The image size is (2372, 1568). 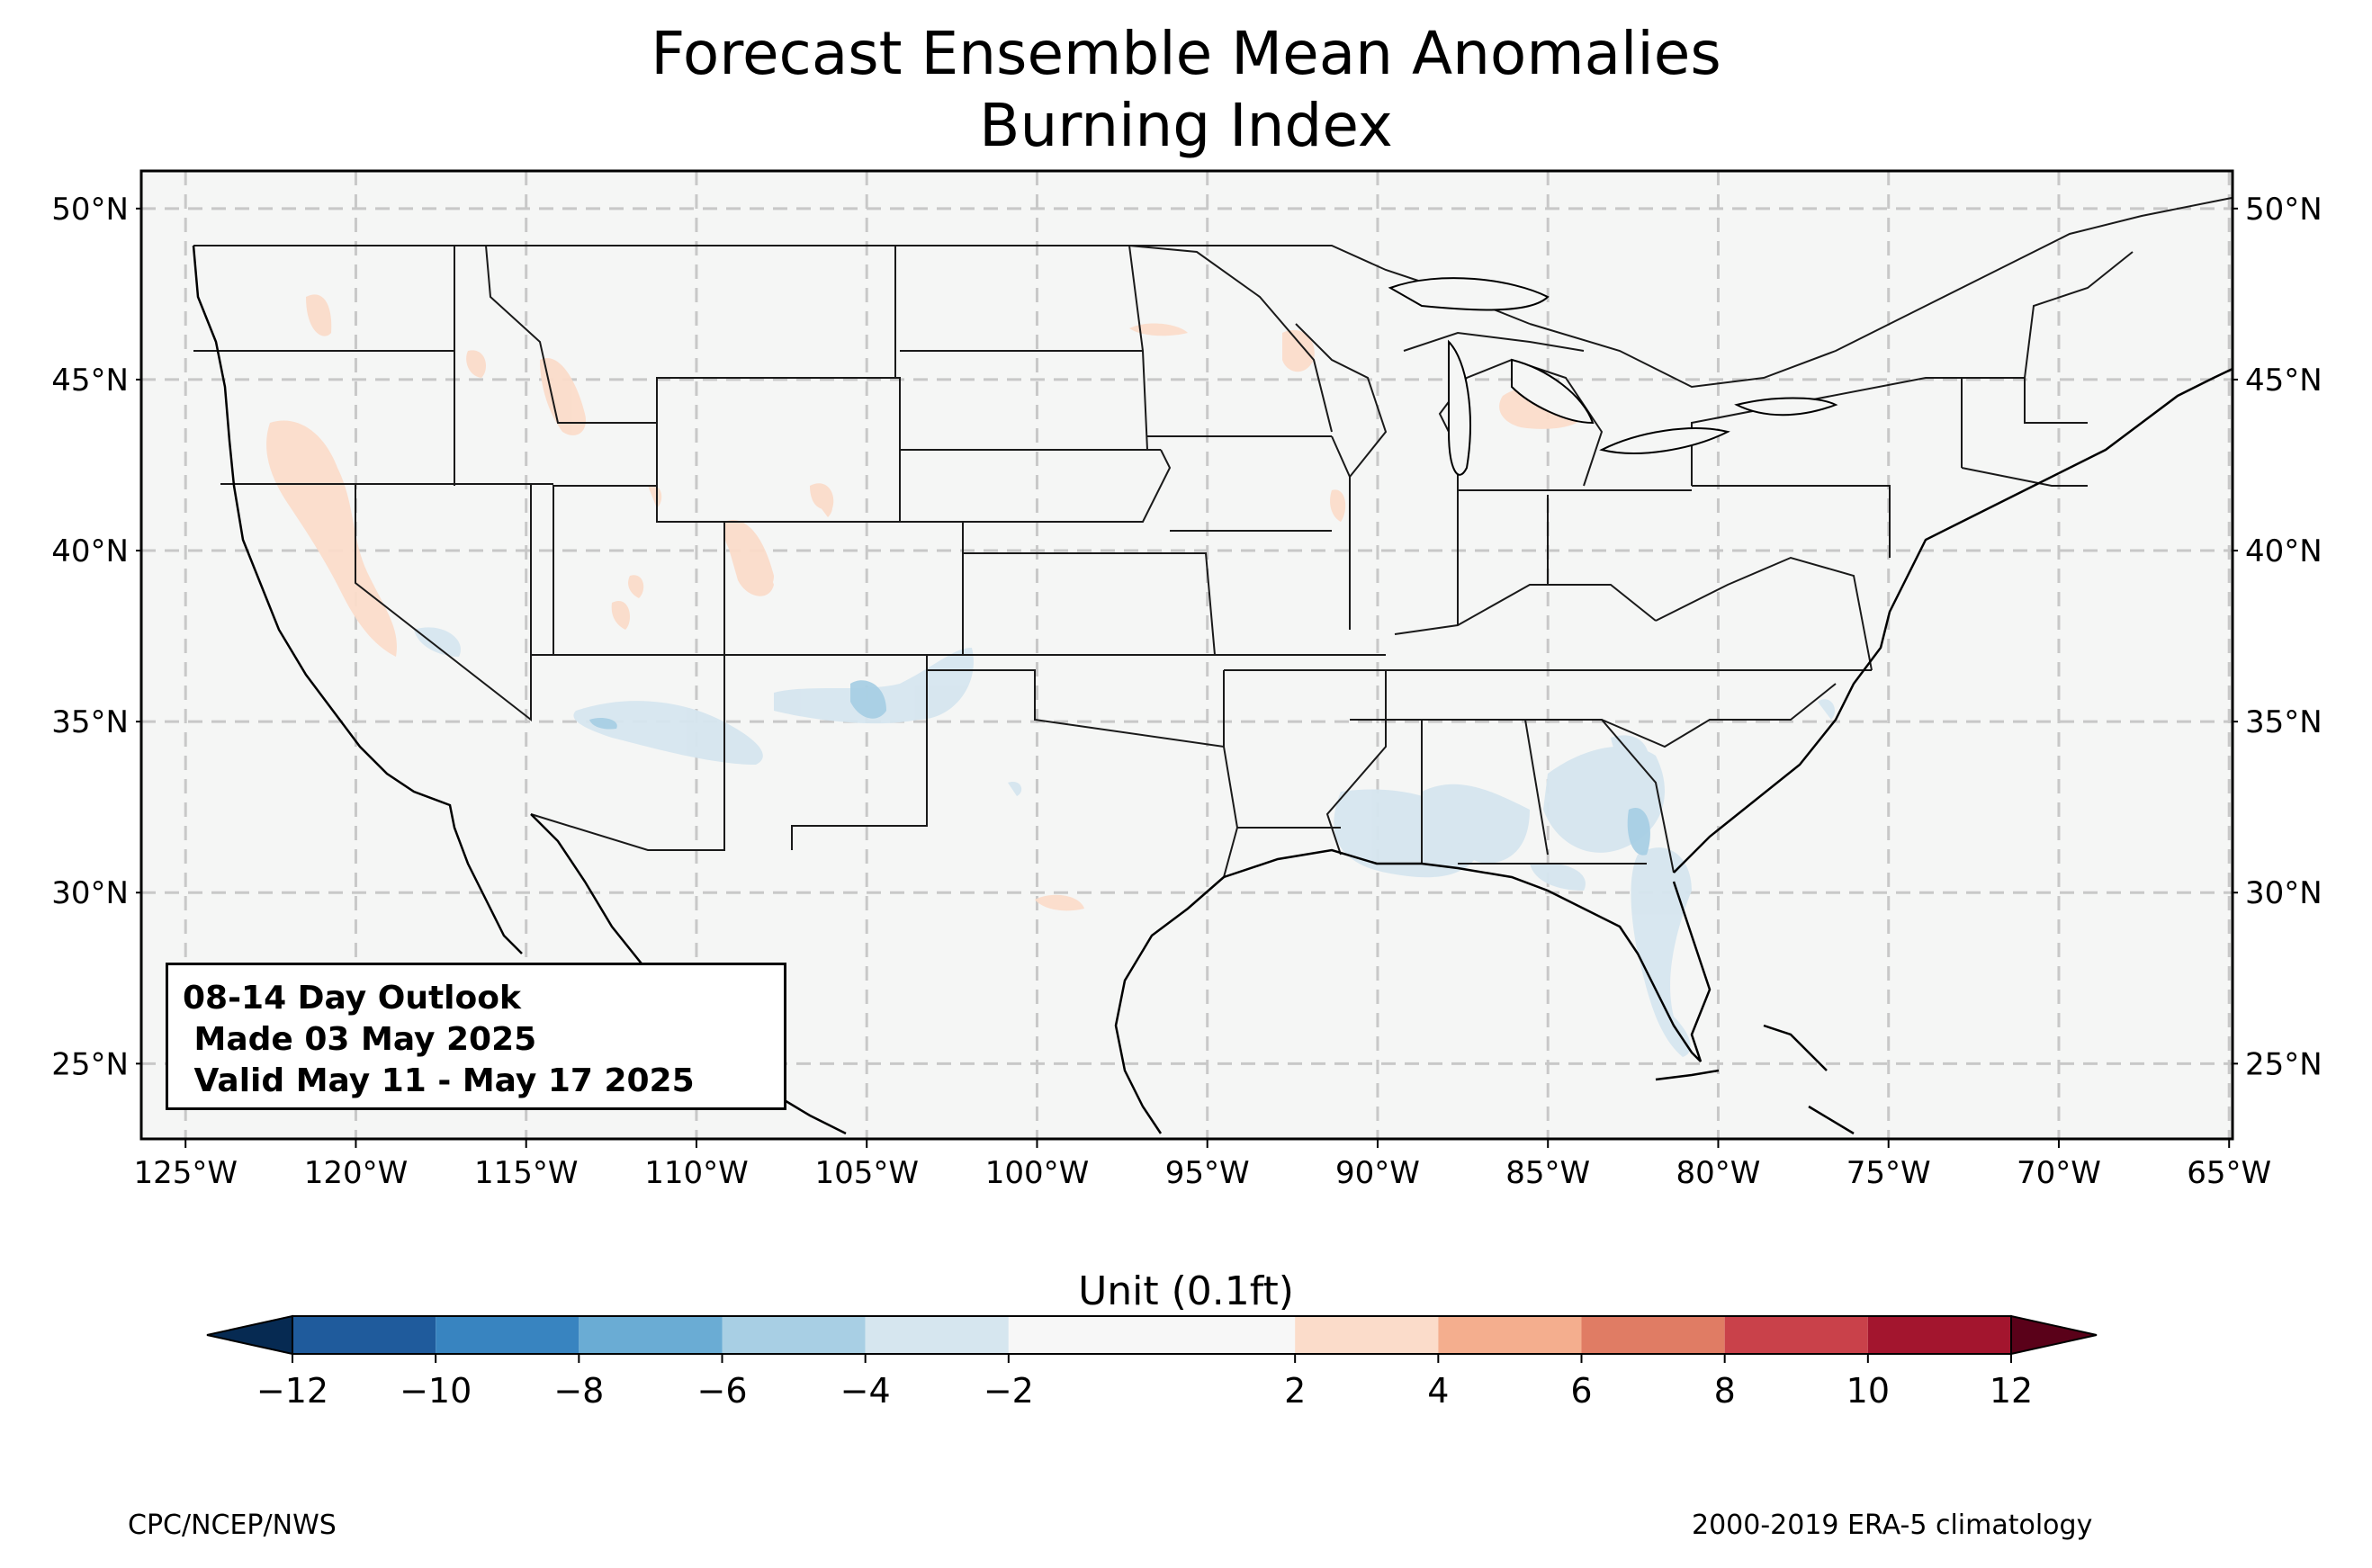 What do you see at coordinates (436, 1391) in the screenshot?
I see `colorbar-tick-label: −10` at bounding box center [436, 1391].